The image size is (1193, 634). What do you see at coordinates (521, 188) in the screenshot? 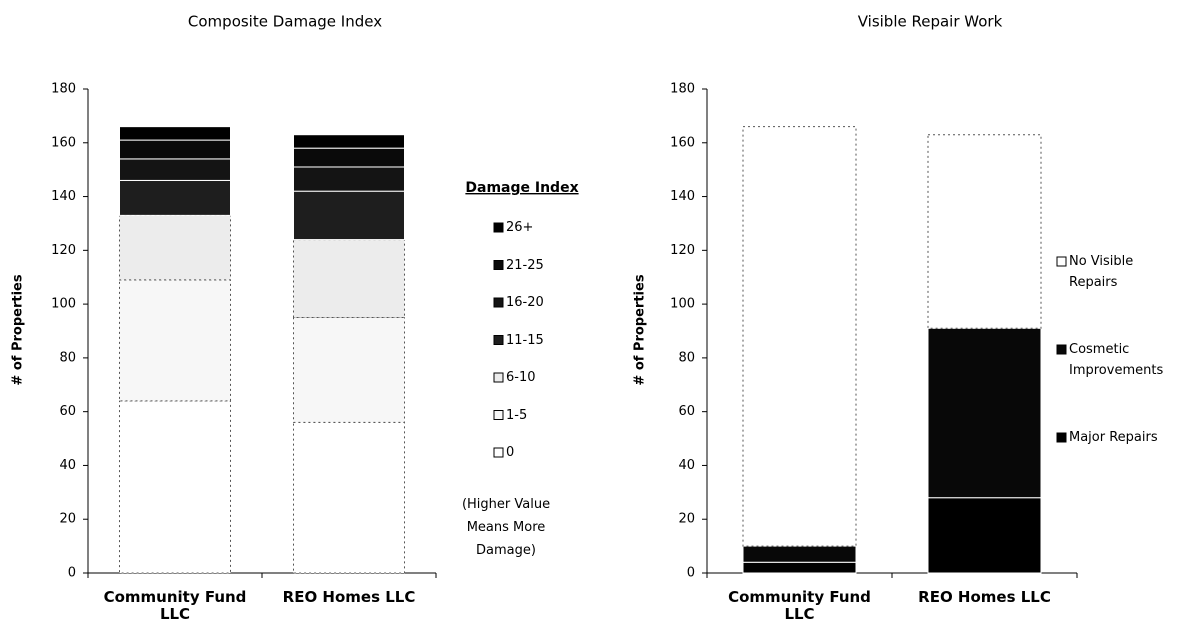
I see `legend-title: Damage Index` at bounding box center [521, 188].